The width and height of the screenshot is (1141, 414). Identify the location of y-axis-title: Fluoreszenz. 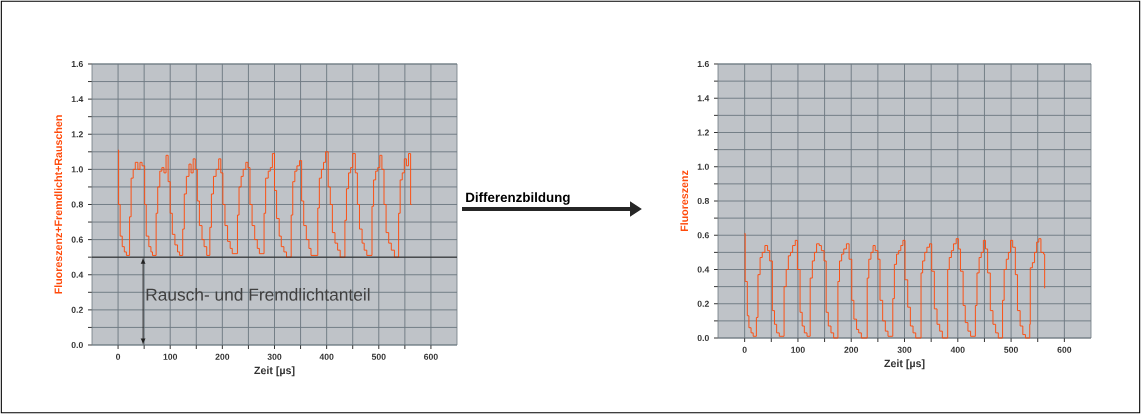
(684, 201).